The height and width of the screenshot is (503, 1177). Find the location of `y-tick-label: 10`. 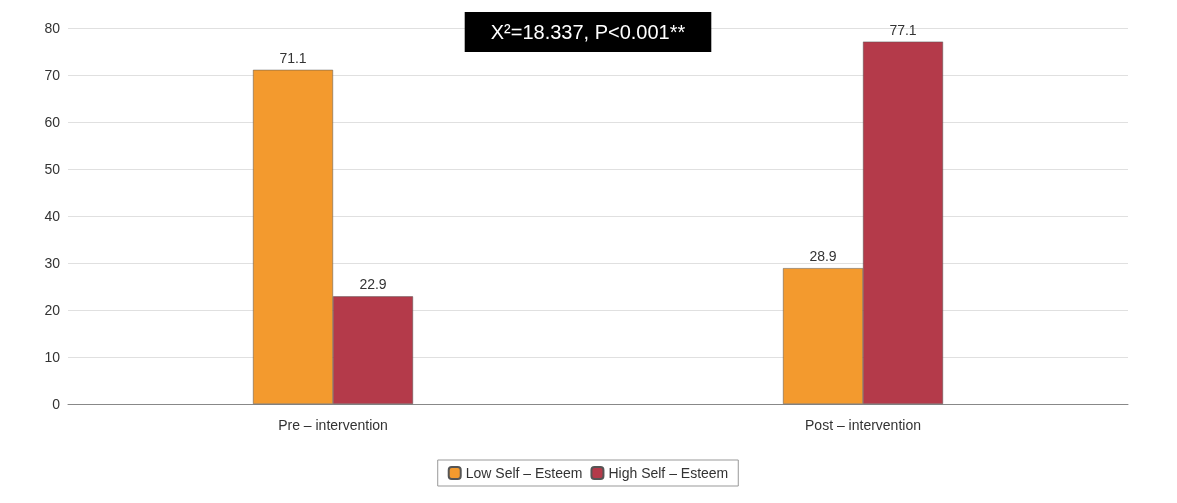

y-tick-label: 10 is located at coordinates (52, 357).